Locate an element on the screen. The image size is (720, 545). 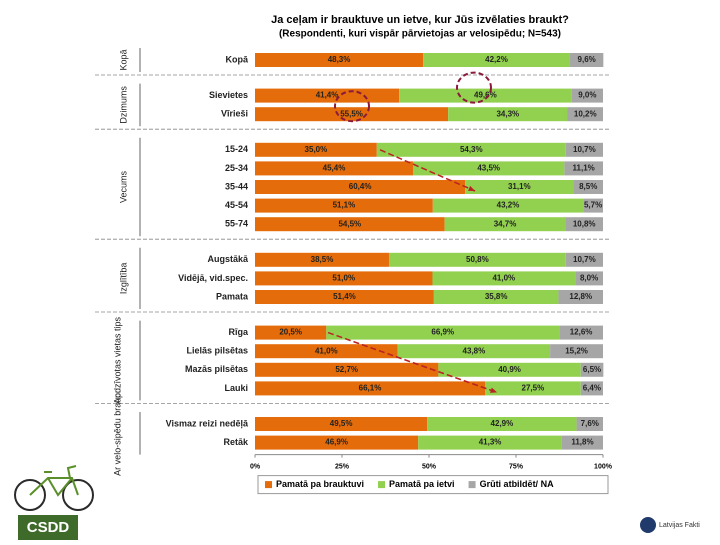
bicycle-icon is located at coordinates (54, 488).